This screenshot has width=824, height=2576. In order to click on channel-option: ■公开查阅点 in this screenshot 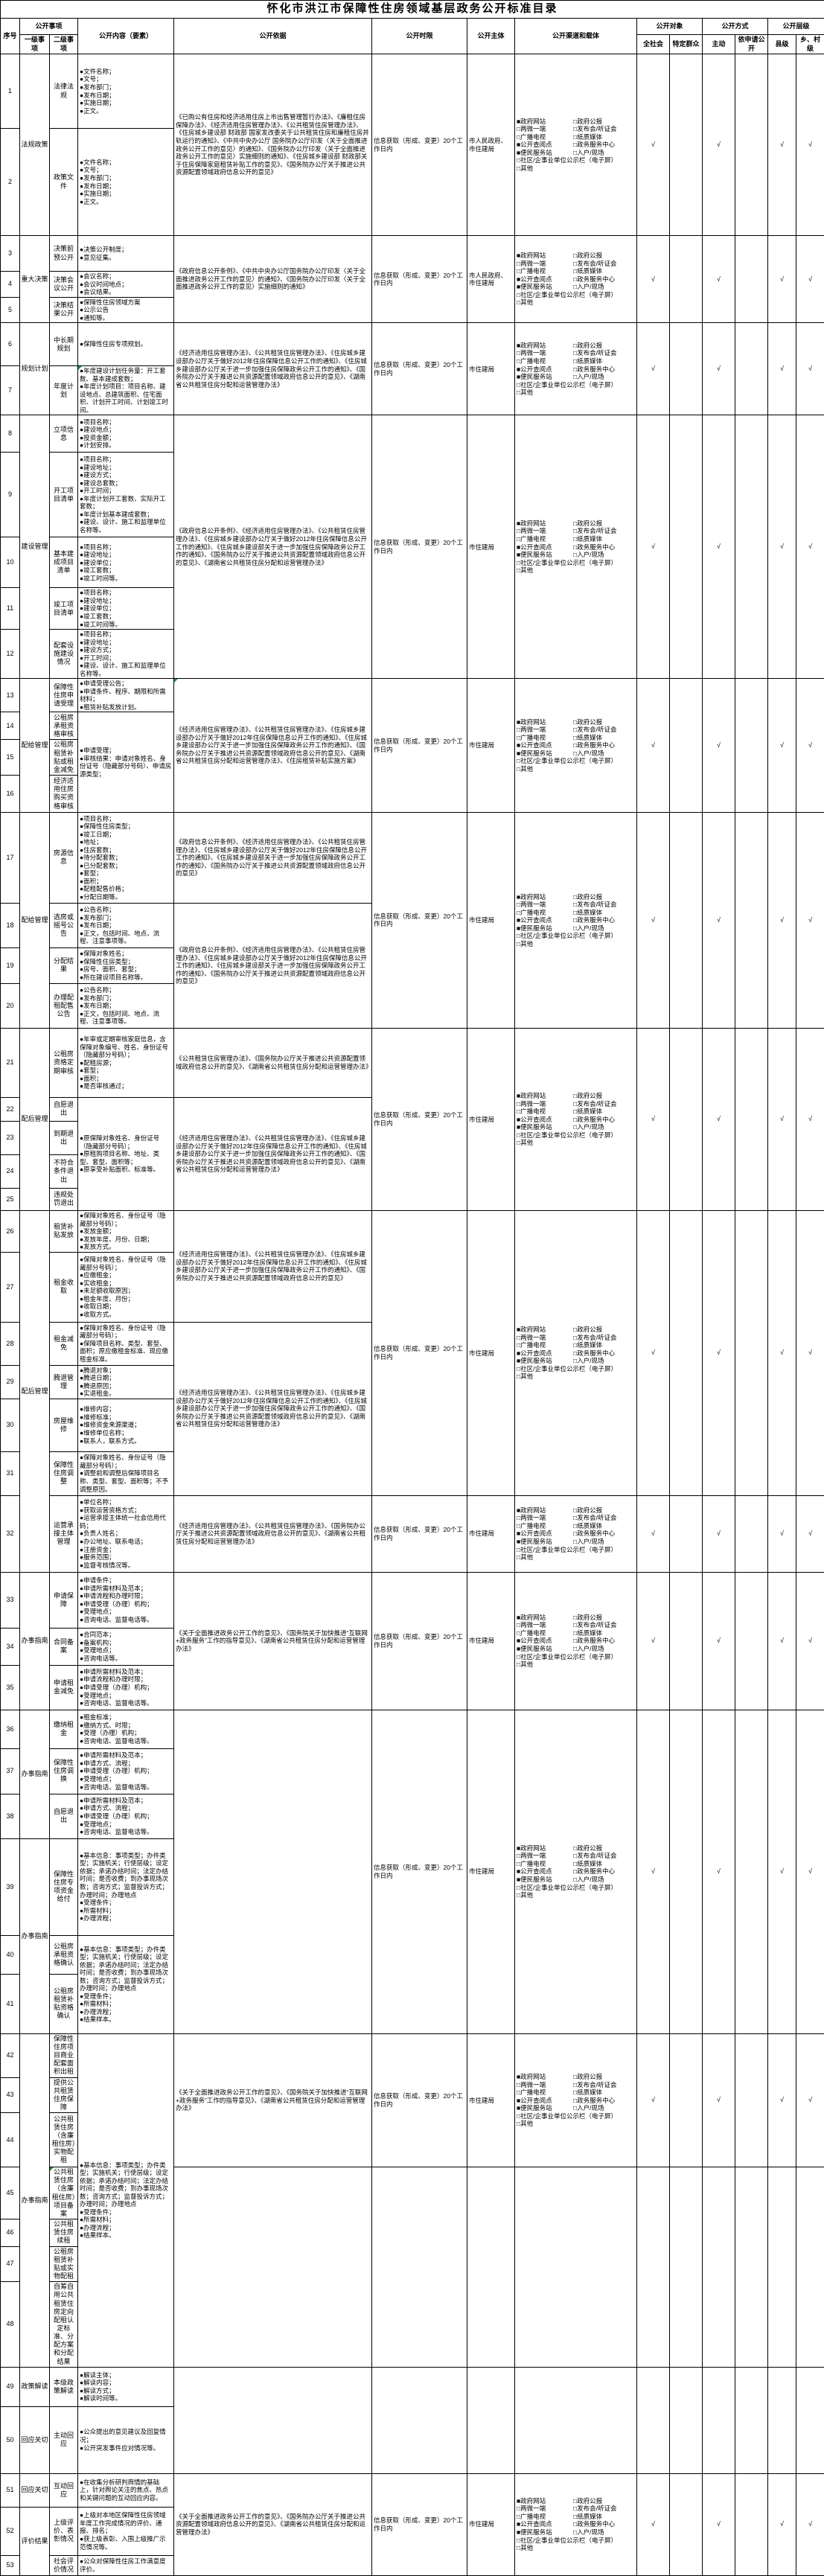, I will do `click(545, 279)`.